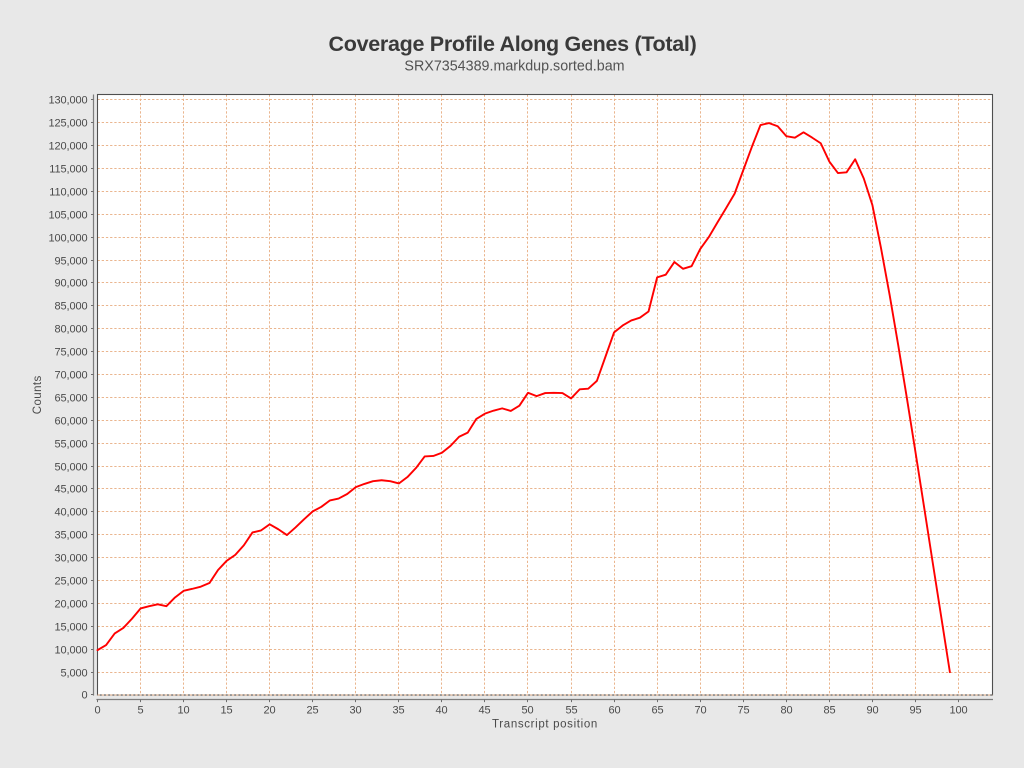  What do you see at coordinates (67, 101) in the screenshot?
I see `svg-text: 130,000` at bounding box center [67, 101].